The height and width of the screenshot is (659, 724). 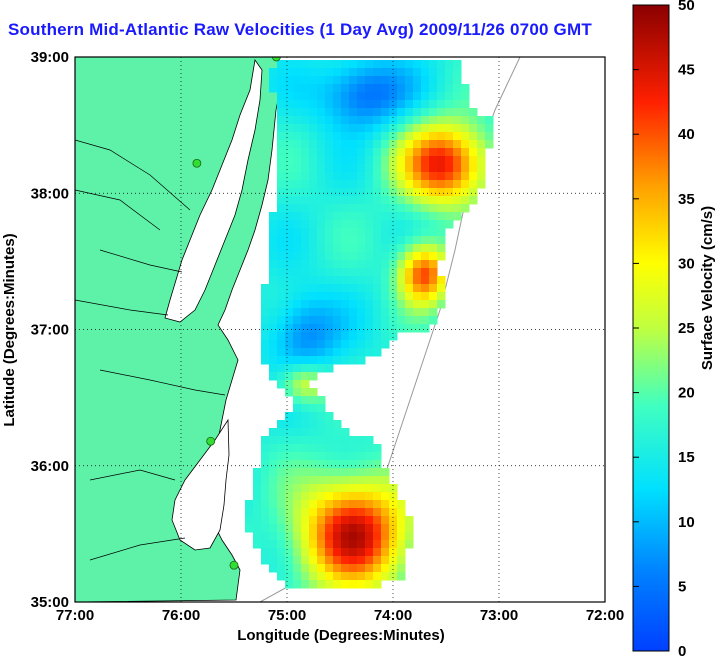 What do you see at coordinates (276, 59) in the screenshot?
I see `radar-station-marker` at bounding box center [276, 59].